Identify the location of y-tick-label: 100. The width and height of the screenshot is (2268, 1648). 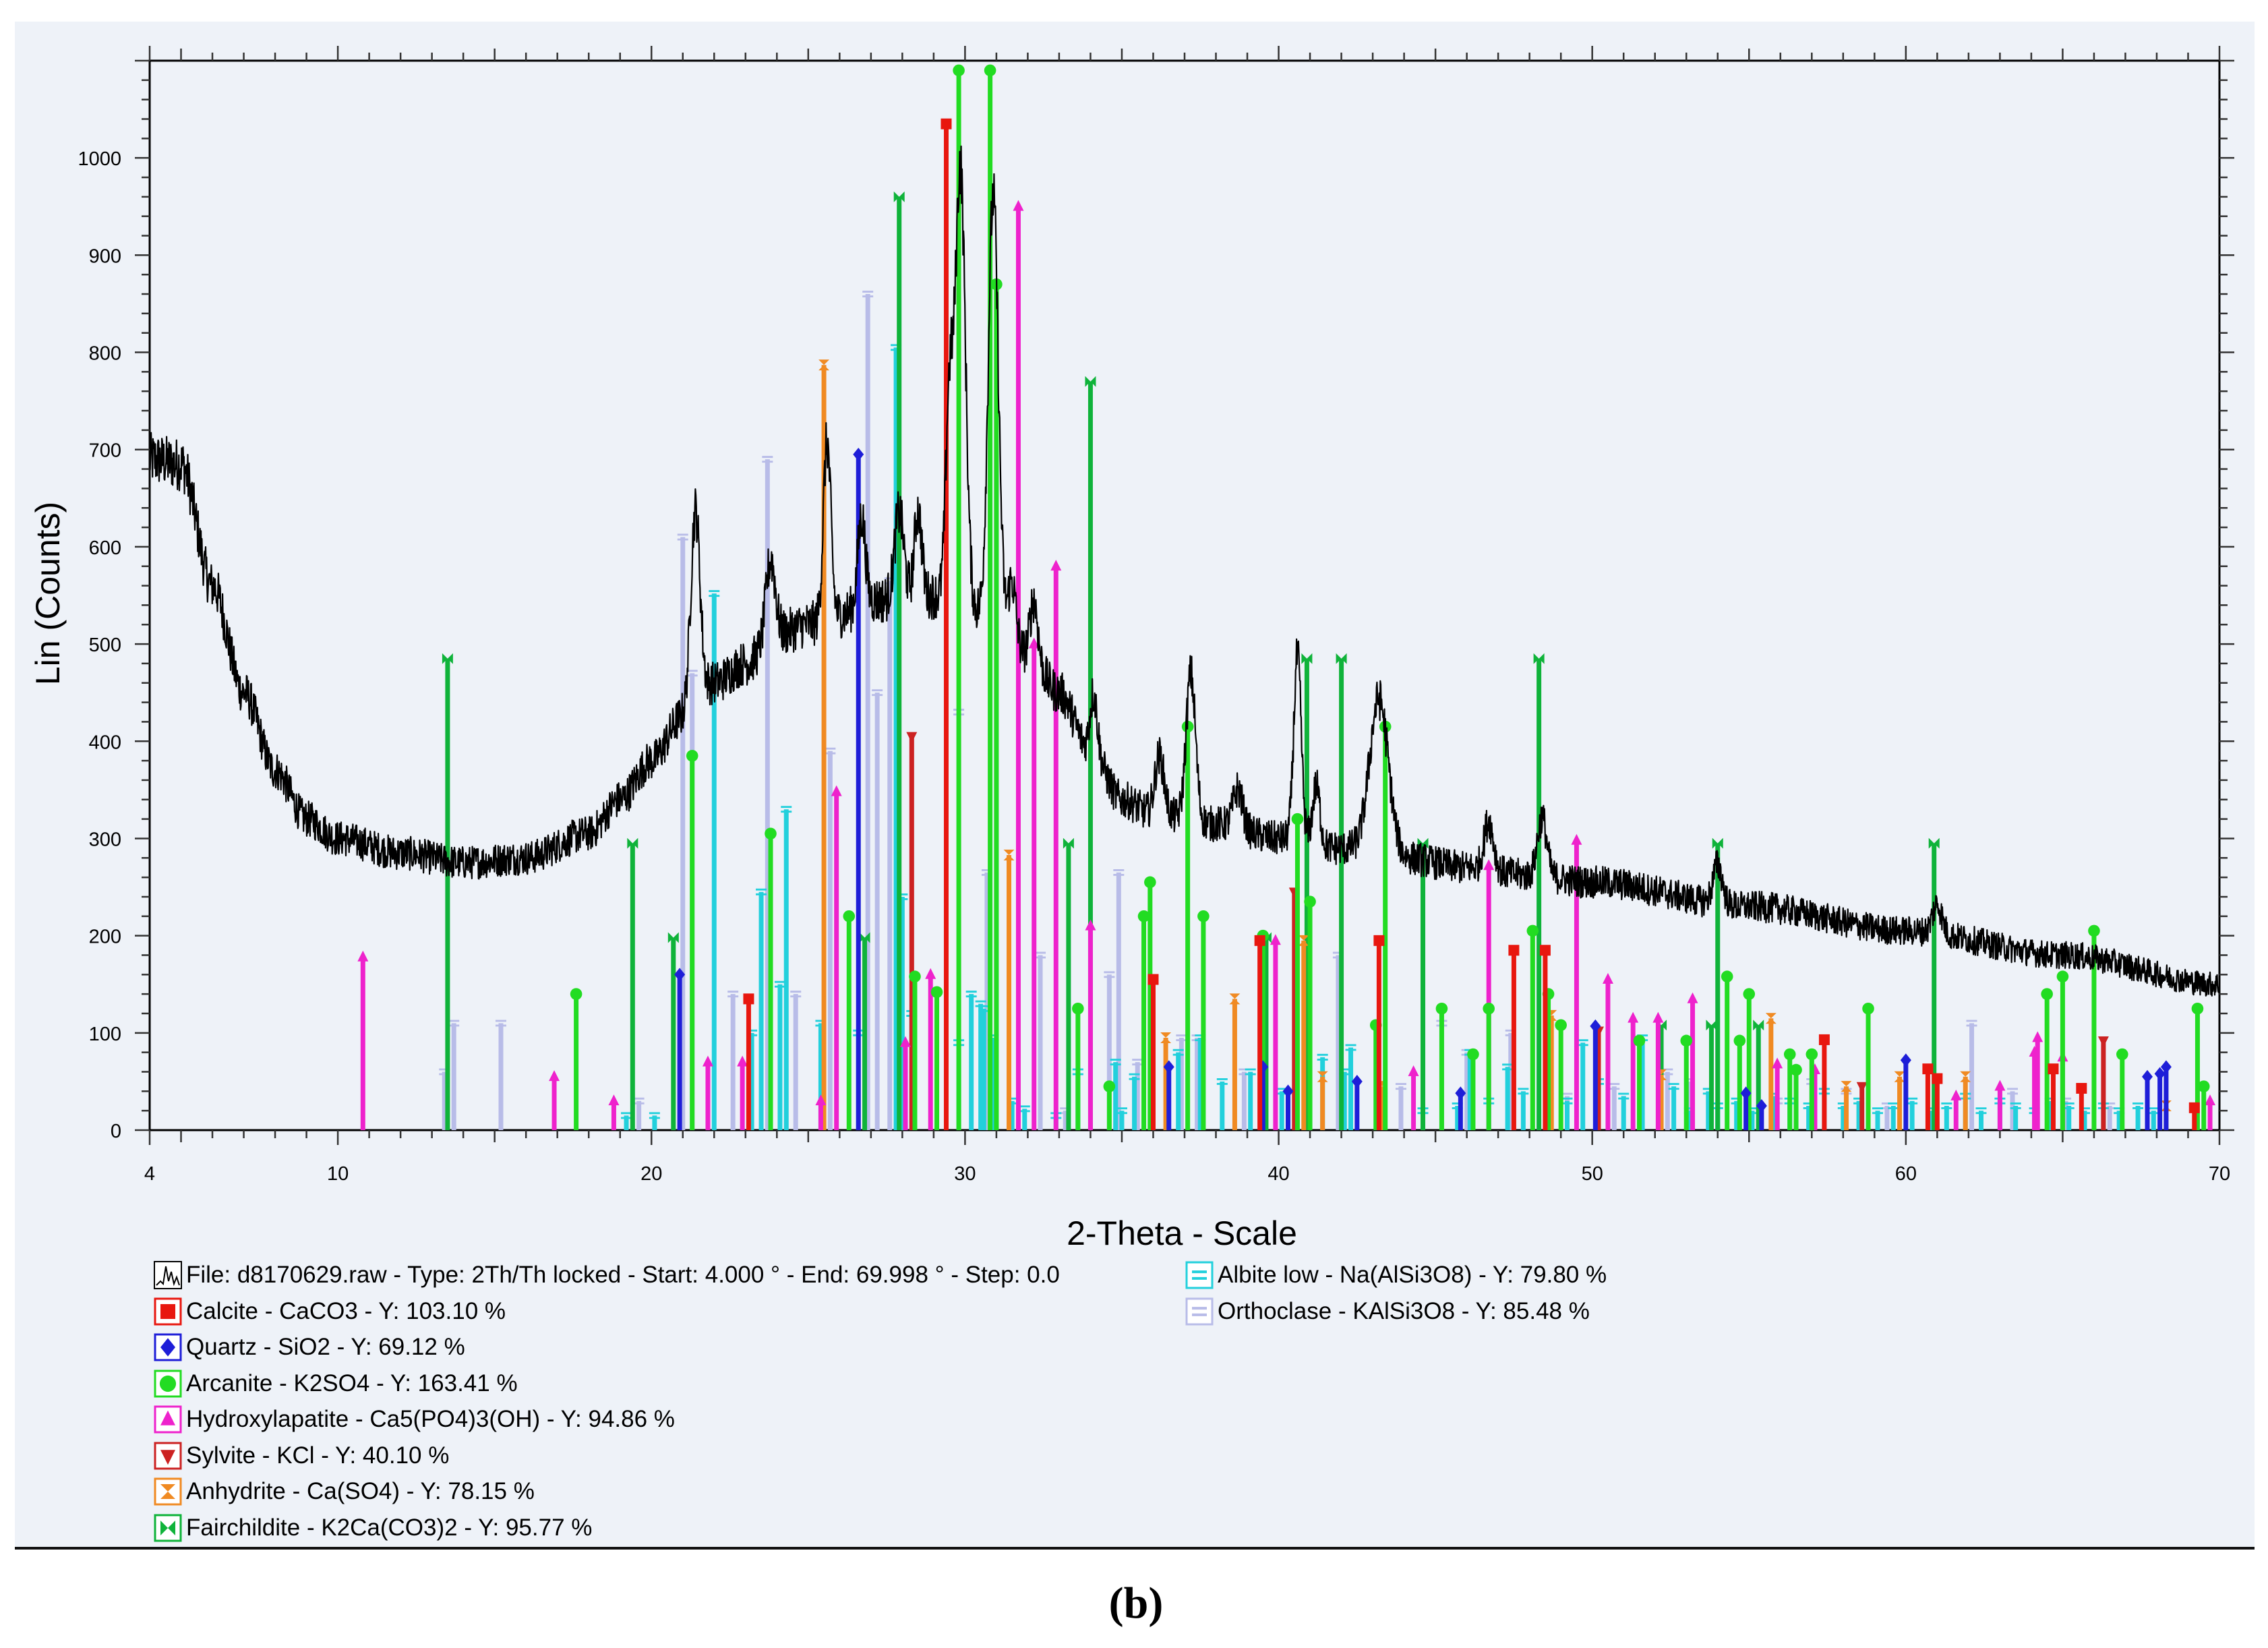
(105, 1034).